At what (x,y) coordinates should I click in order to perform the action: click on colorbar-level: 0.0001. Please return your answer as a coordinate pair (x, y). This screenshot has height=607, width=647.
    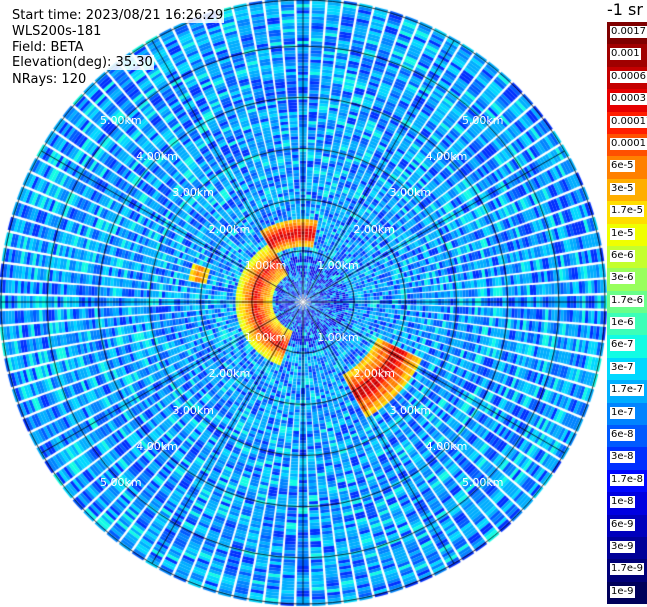
    Looking at the image, I should click on (627, 145).